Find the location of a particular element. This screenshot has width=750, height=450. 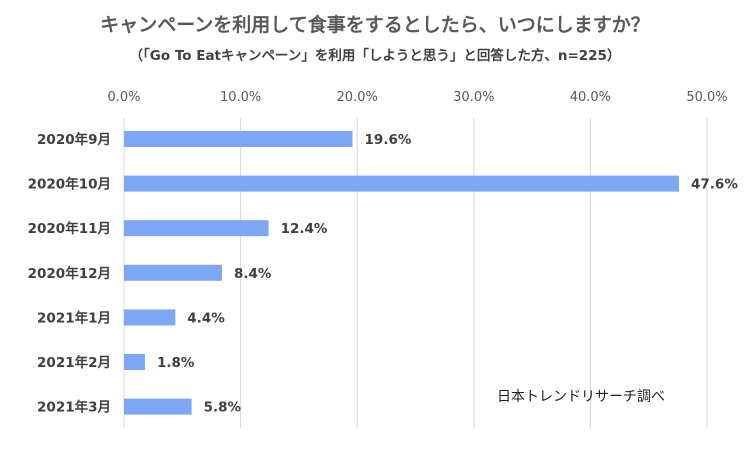

x-tick-label: 20.0% is located at coordinates (357, 97).